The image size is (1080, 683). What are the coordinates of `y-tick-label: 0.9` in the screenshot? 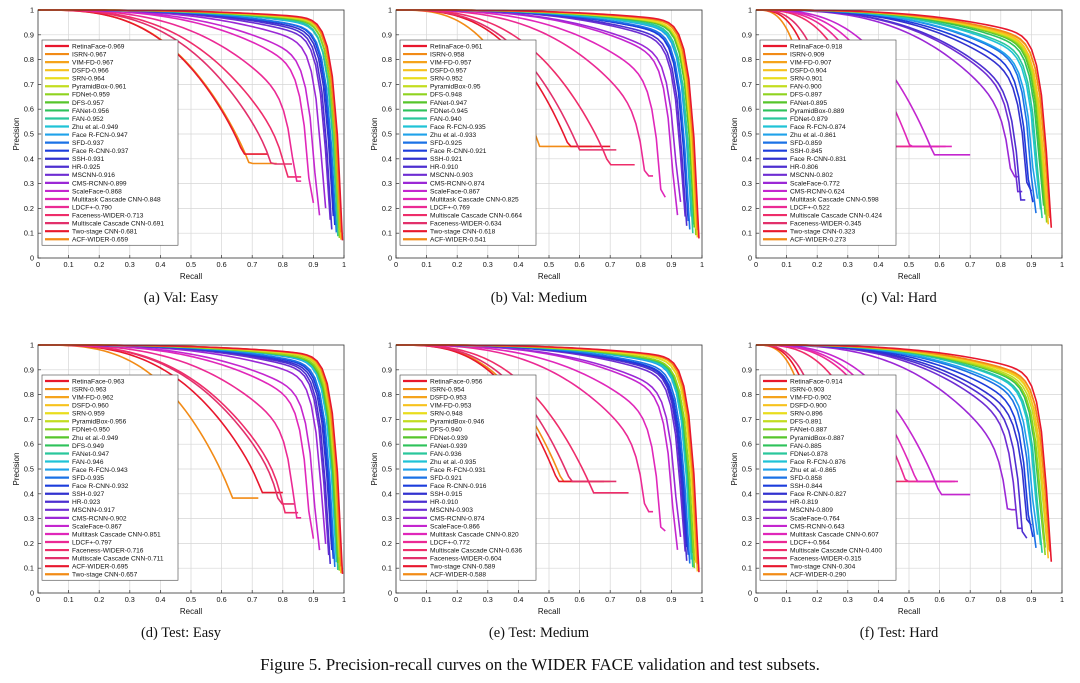 It's located at (29, 34).